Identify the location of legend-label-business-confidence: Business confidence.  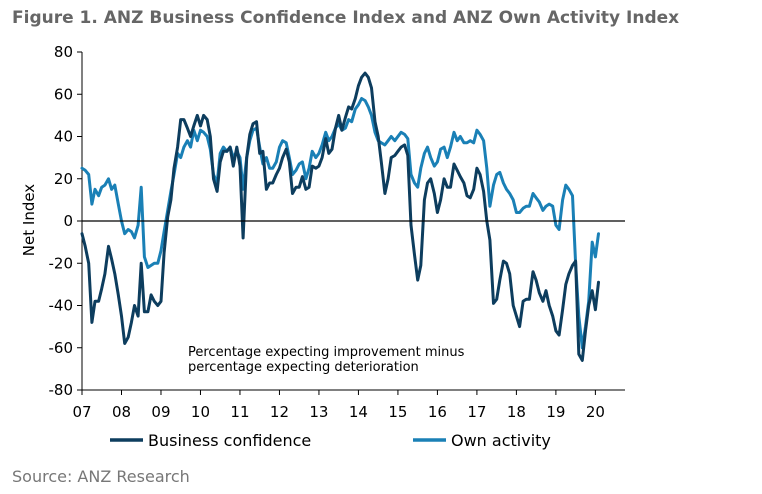
(229, 440).